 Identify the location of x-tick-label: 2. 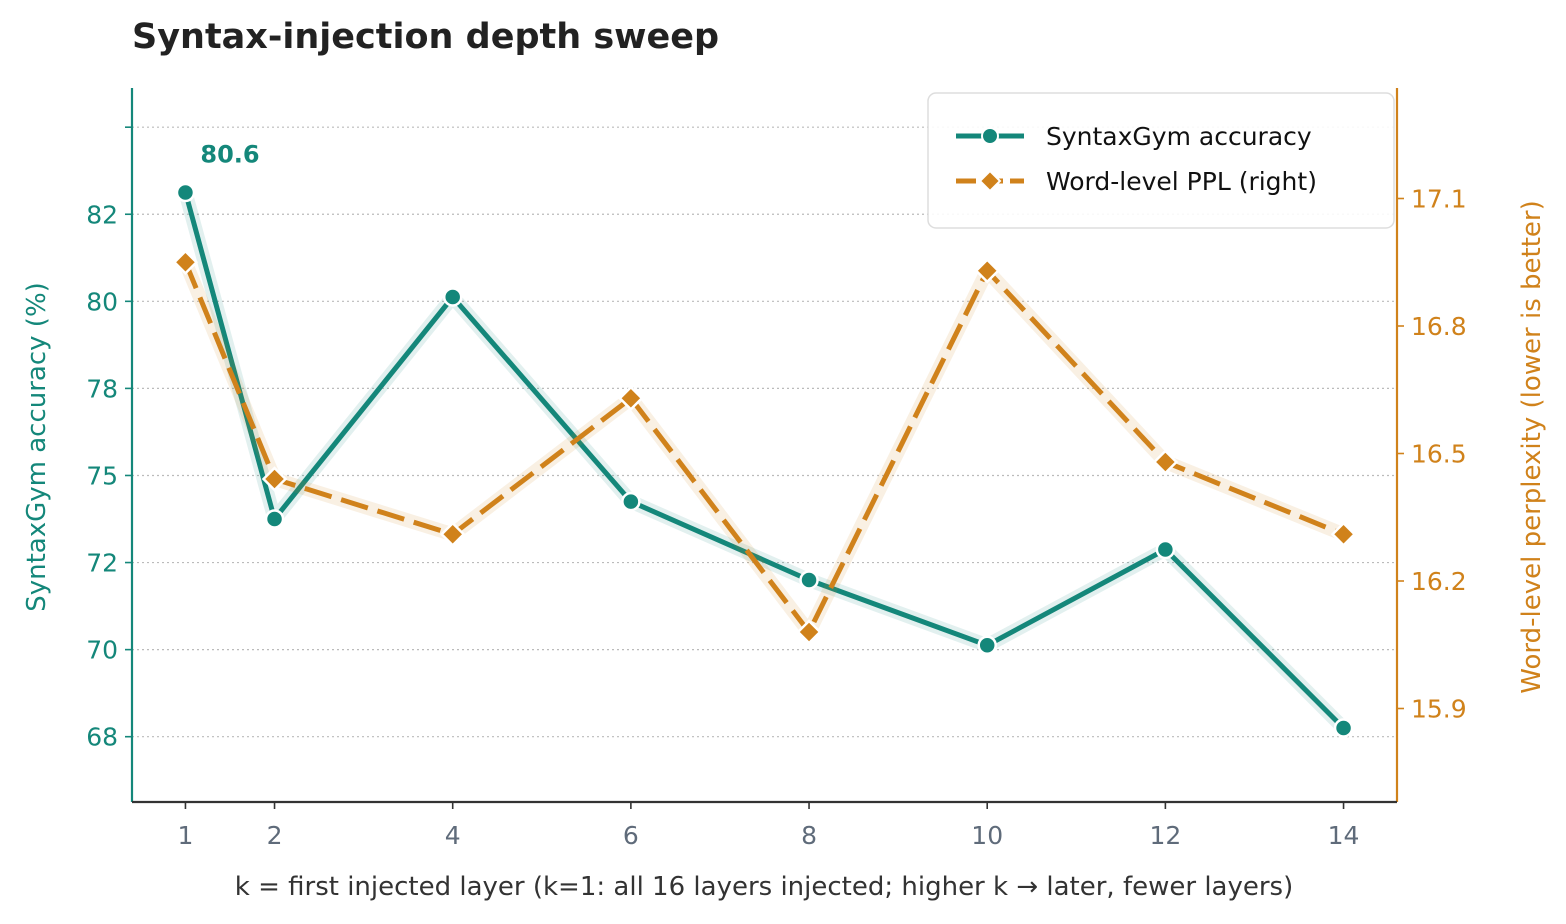
(275, 835).